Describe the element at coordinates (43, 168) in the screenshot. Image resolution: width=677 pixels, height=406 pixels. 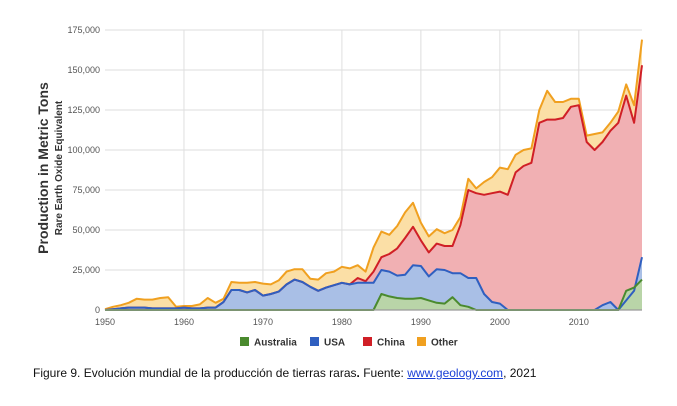
I see `y-axis-label: Production in Metric Tons` at that location.